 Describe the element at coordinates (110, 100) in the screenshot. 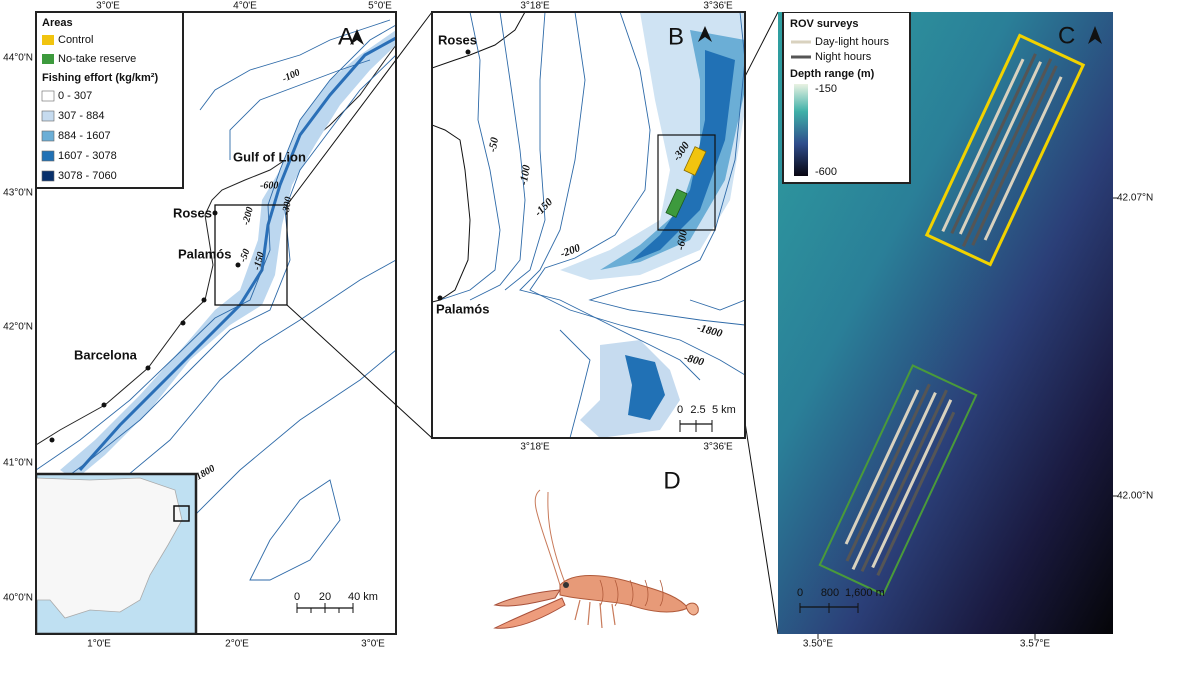

I see `legend-a` at that location.